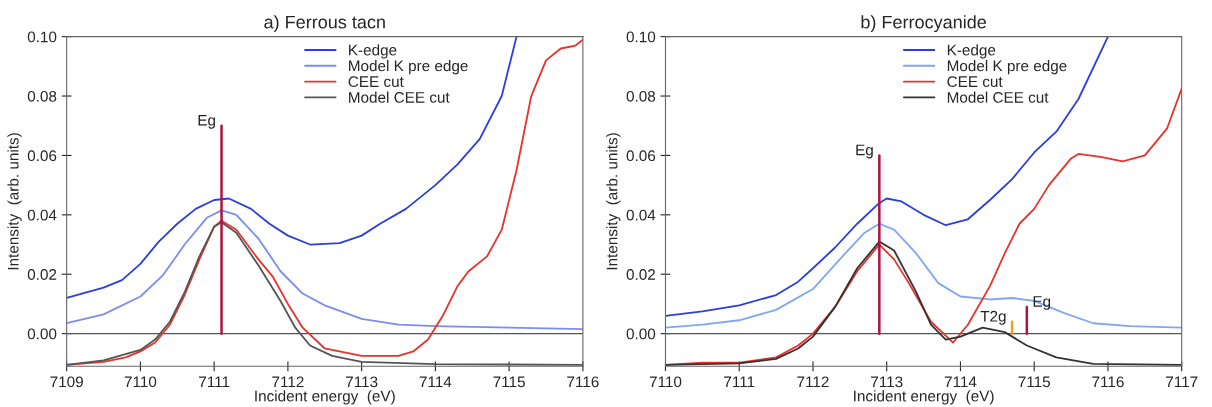 The height and width of the screenshot is (407, 1212). What do you see at coordinates (924, 24) in the screenshot?
I see `chart-title: b) Ferrocyanide` at bounding box center [924, 24].